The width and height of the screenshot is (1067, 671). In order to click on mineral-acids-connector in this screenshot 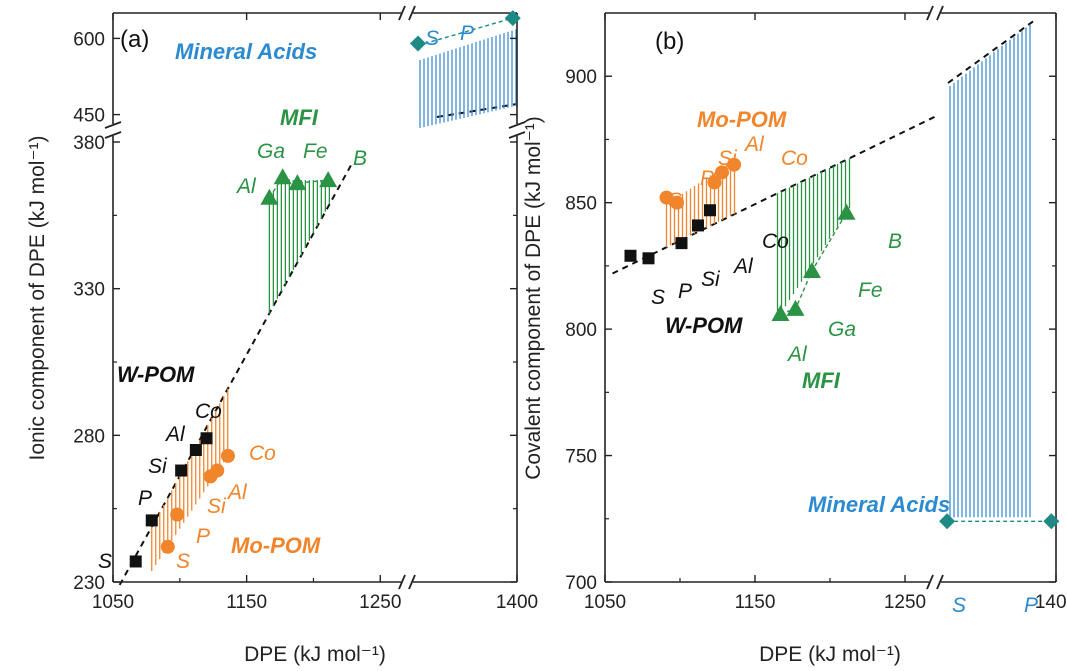, I will do `click(465, 32)`.